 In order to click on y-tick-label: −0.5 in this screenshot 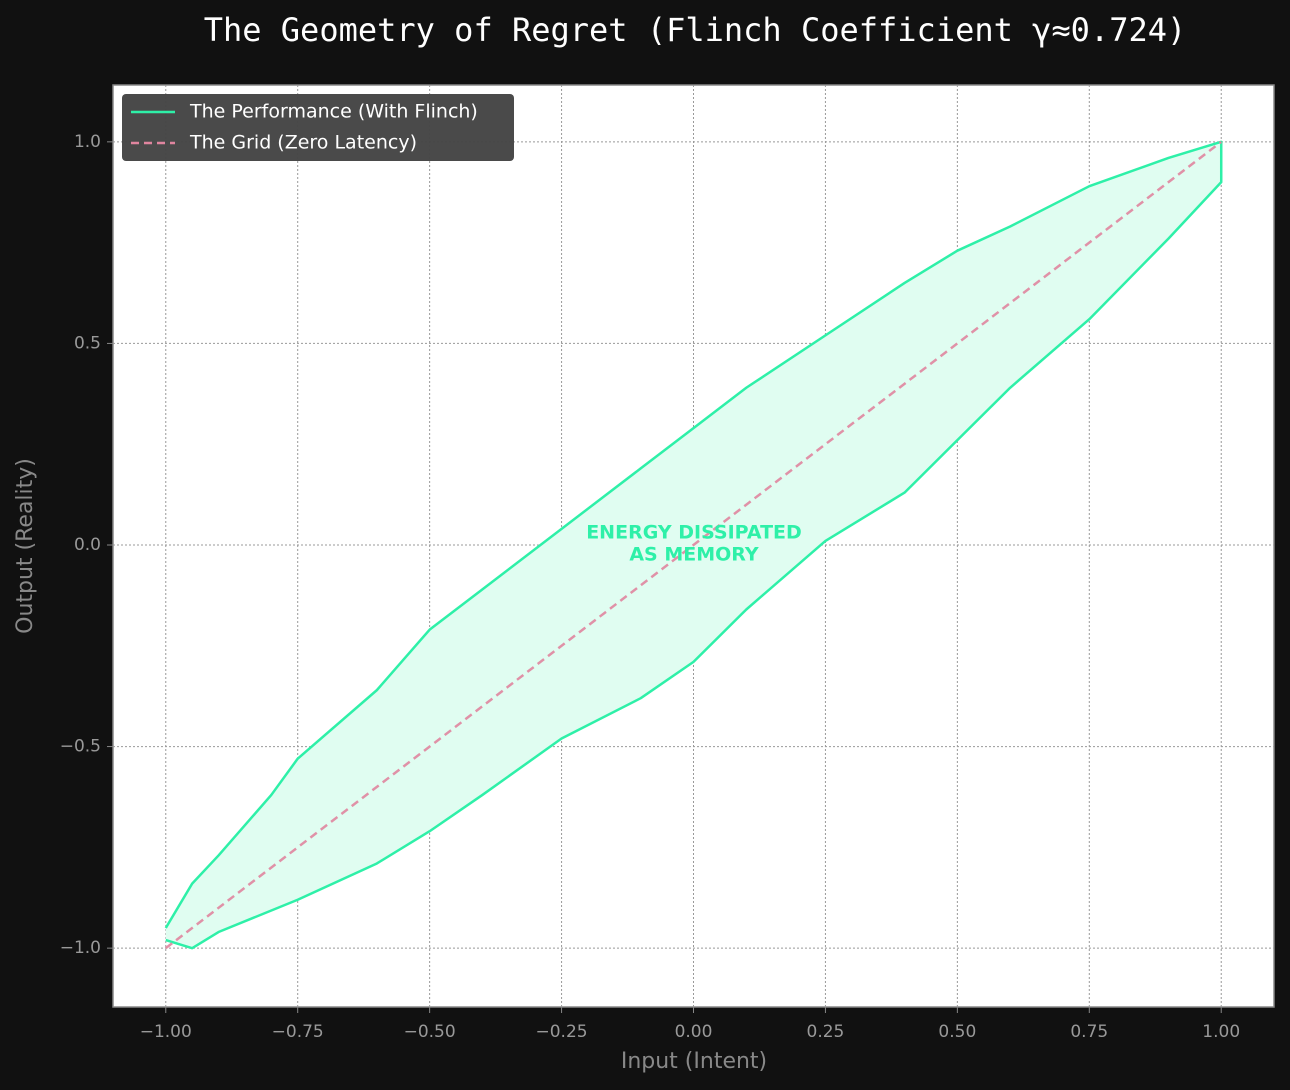, I will do `click(80, 747)`.